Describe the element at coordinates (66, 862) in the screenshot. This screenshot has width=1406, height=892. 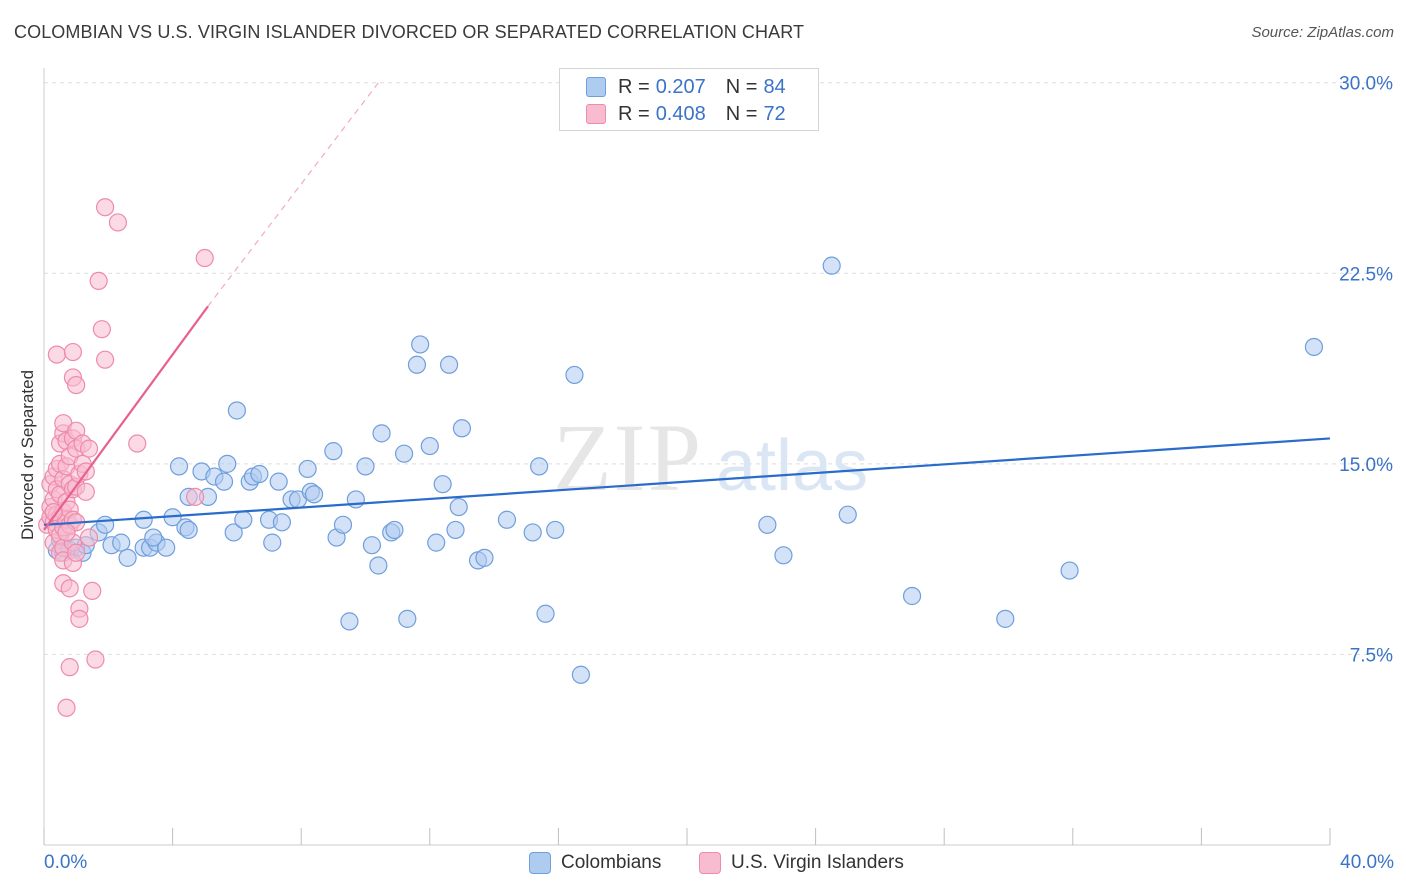
I see `x-tick-label-min: 0.0%` at that location.